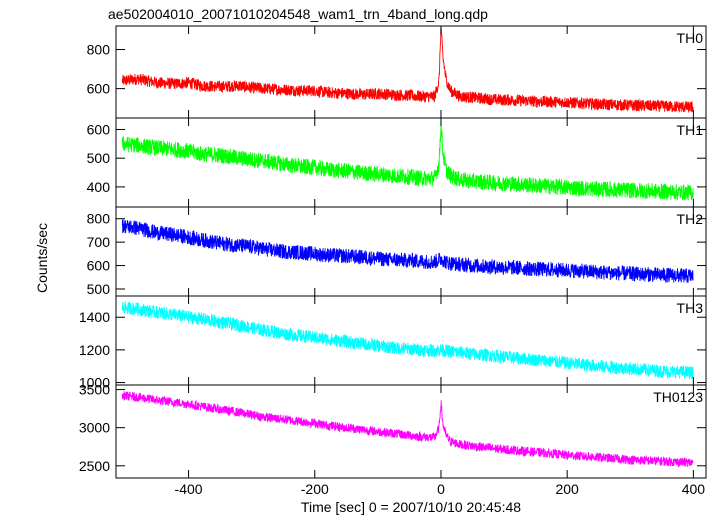 The image size is (717, 516). I want to click on x-tick-label: 0, so click(441, 489).